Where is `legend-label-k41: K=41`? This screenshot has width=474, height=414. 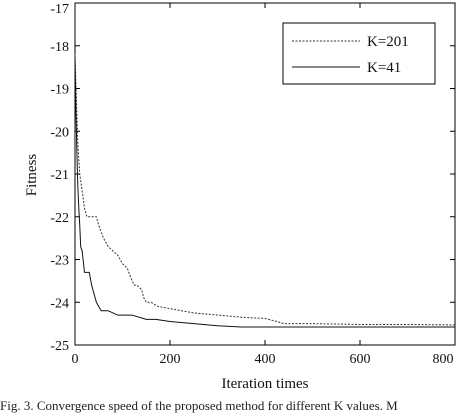
legend-label-k41: K=41 is located at coordinates (384, 68).